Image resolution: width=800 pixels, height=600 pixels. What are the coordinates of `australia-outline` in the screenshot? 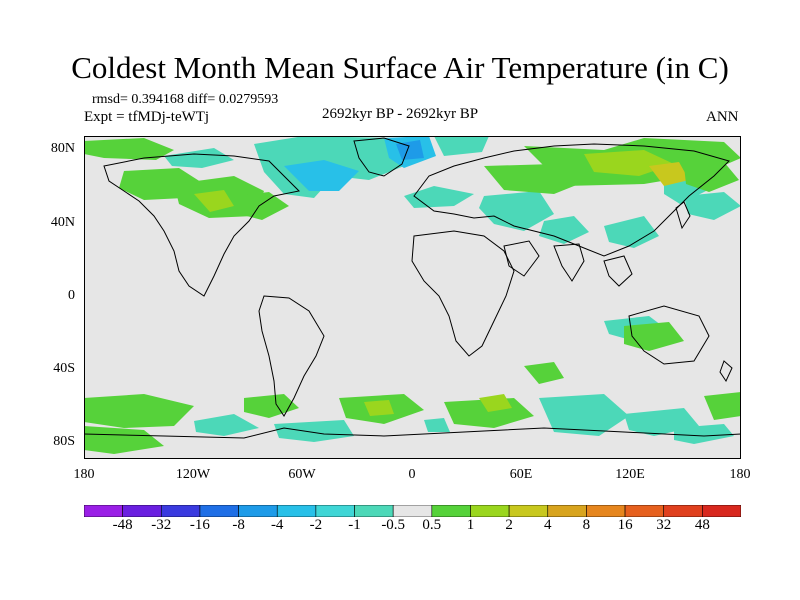 It's located at (669, 335).